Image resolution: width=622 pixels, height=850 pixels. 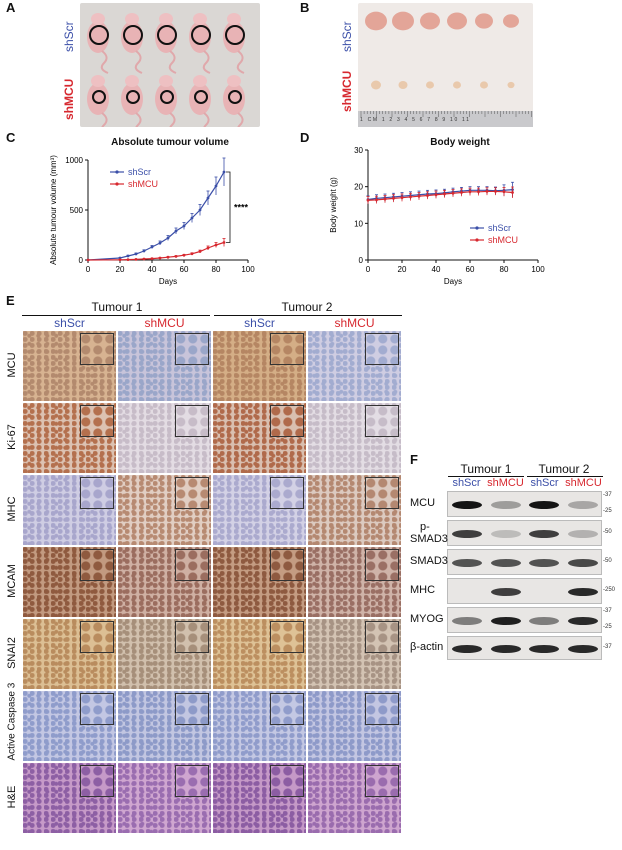 What do you see at coordinates (607, 495) in the screenshot?
I see `molecular-weight-marker: -37` at bounding box center [607, 495].